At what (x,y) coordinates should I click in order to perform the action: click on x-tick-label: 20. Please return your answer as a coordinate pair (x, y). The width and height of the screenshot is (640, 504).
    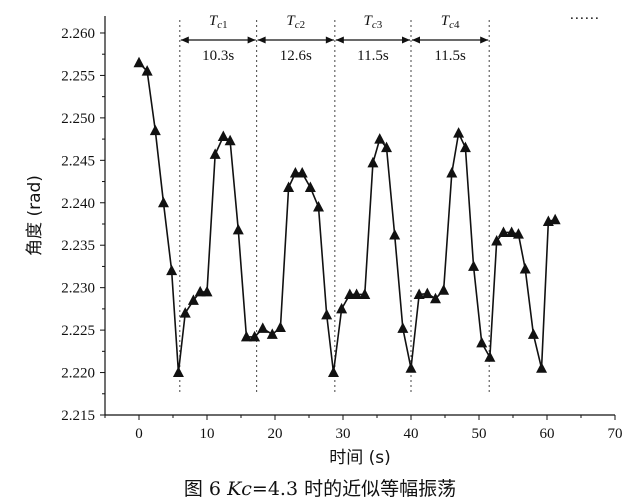
    Looking at the image, I should click on (275, 434).